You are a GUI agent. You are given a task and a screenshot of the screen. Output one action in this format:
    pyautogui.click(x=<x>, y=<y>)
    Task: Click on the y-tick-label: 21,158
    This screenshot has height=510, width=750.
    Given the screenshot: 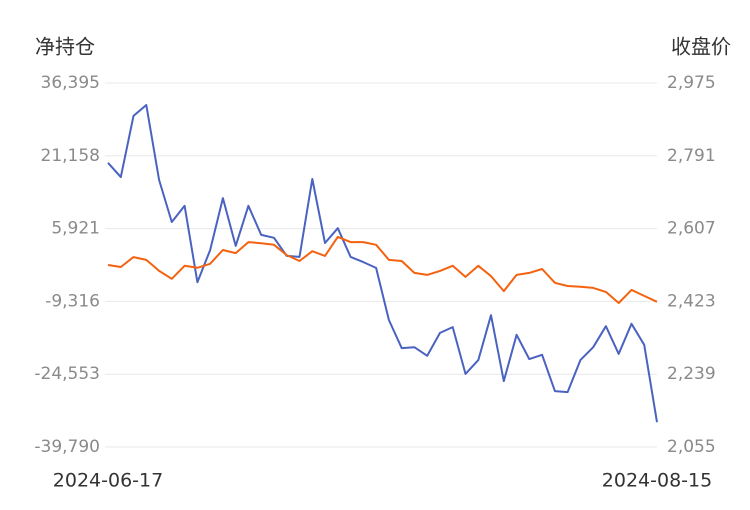 What is the action you would take?
    pyautogui.click(x=70, y=156)
    